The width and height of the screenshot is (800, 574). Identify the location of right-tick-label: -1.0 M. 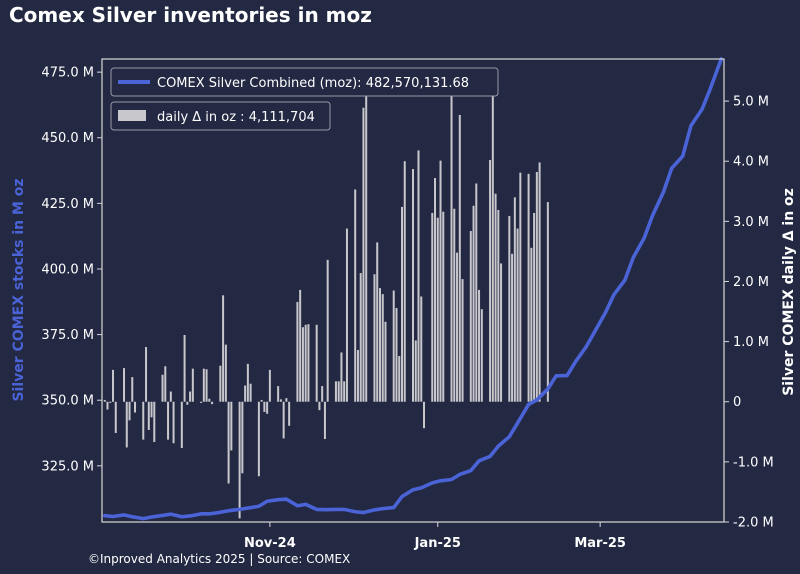
(753, 462).